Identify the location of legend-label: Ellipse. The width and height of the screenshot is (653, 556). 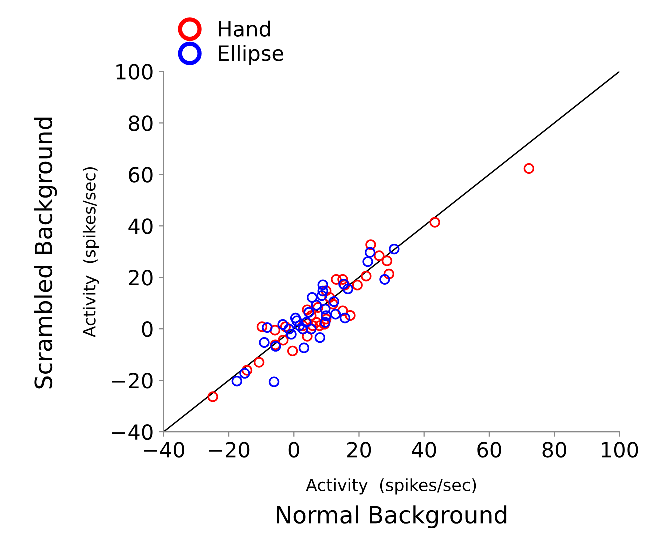
(251, 55).